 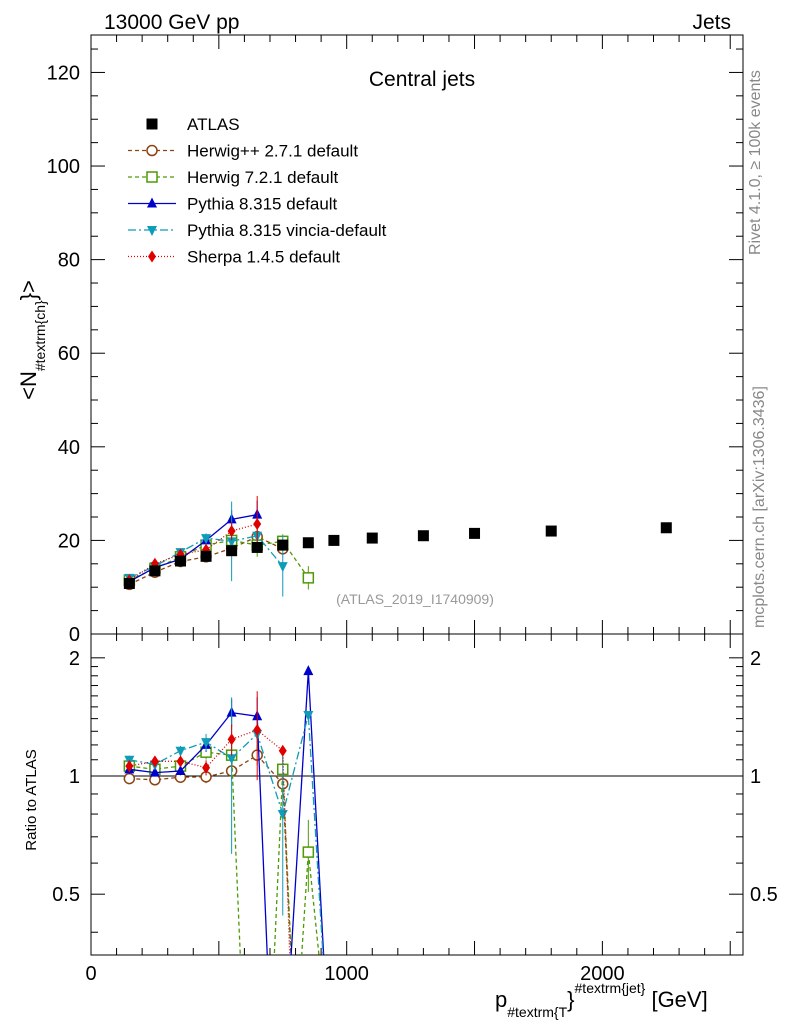 What do you see at coordinates (676, 999) in the screenshot?
I see `x-label-unit: [GeV]` at bounding box center [676, 999].